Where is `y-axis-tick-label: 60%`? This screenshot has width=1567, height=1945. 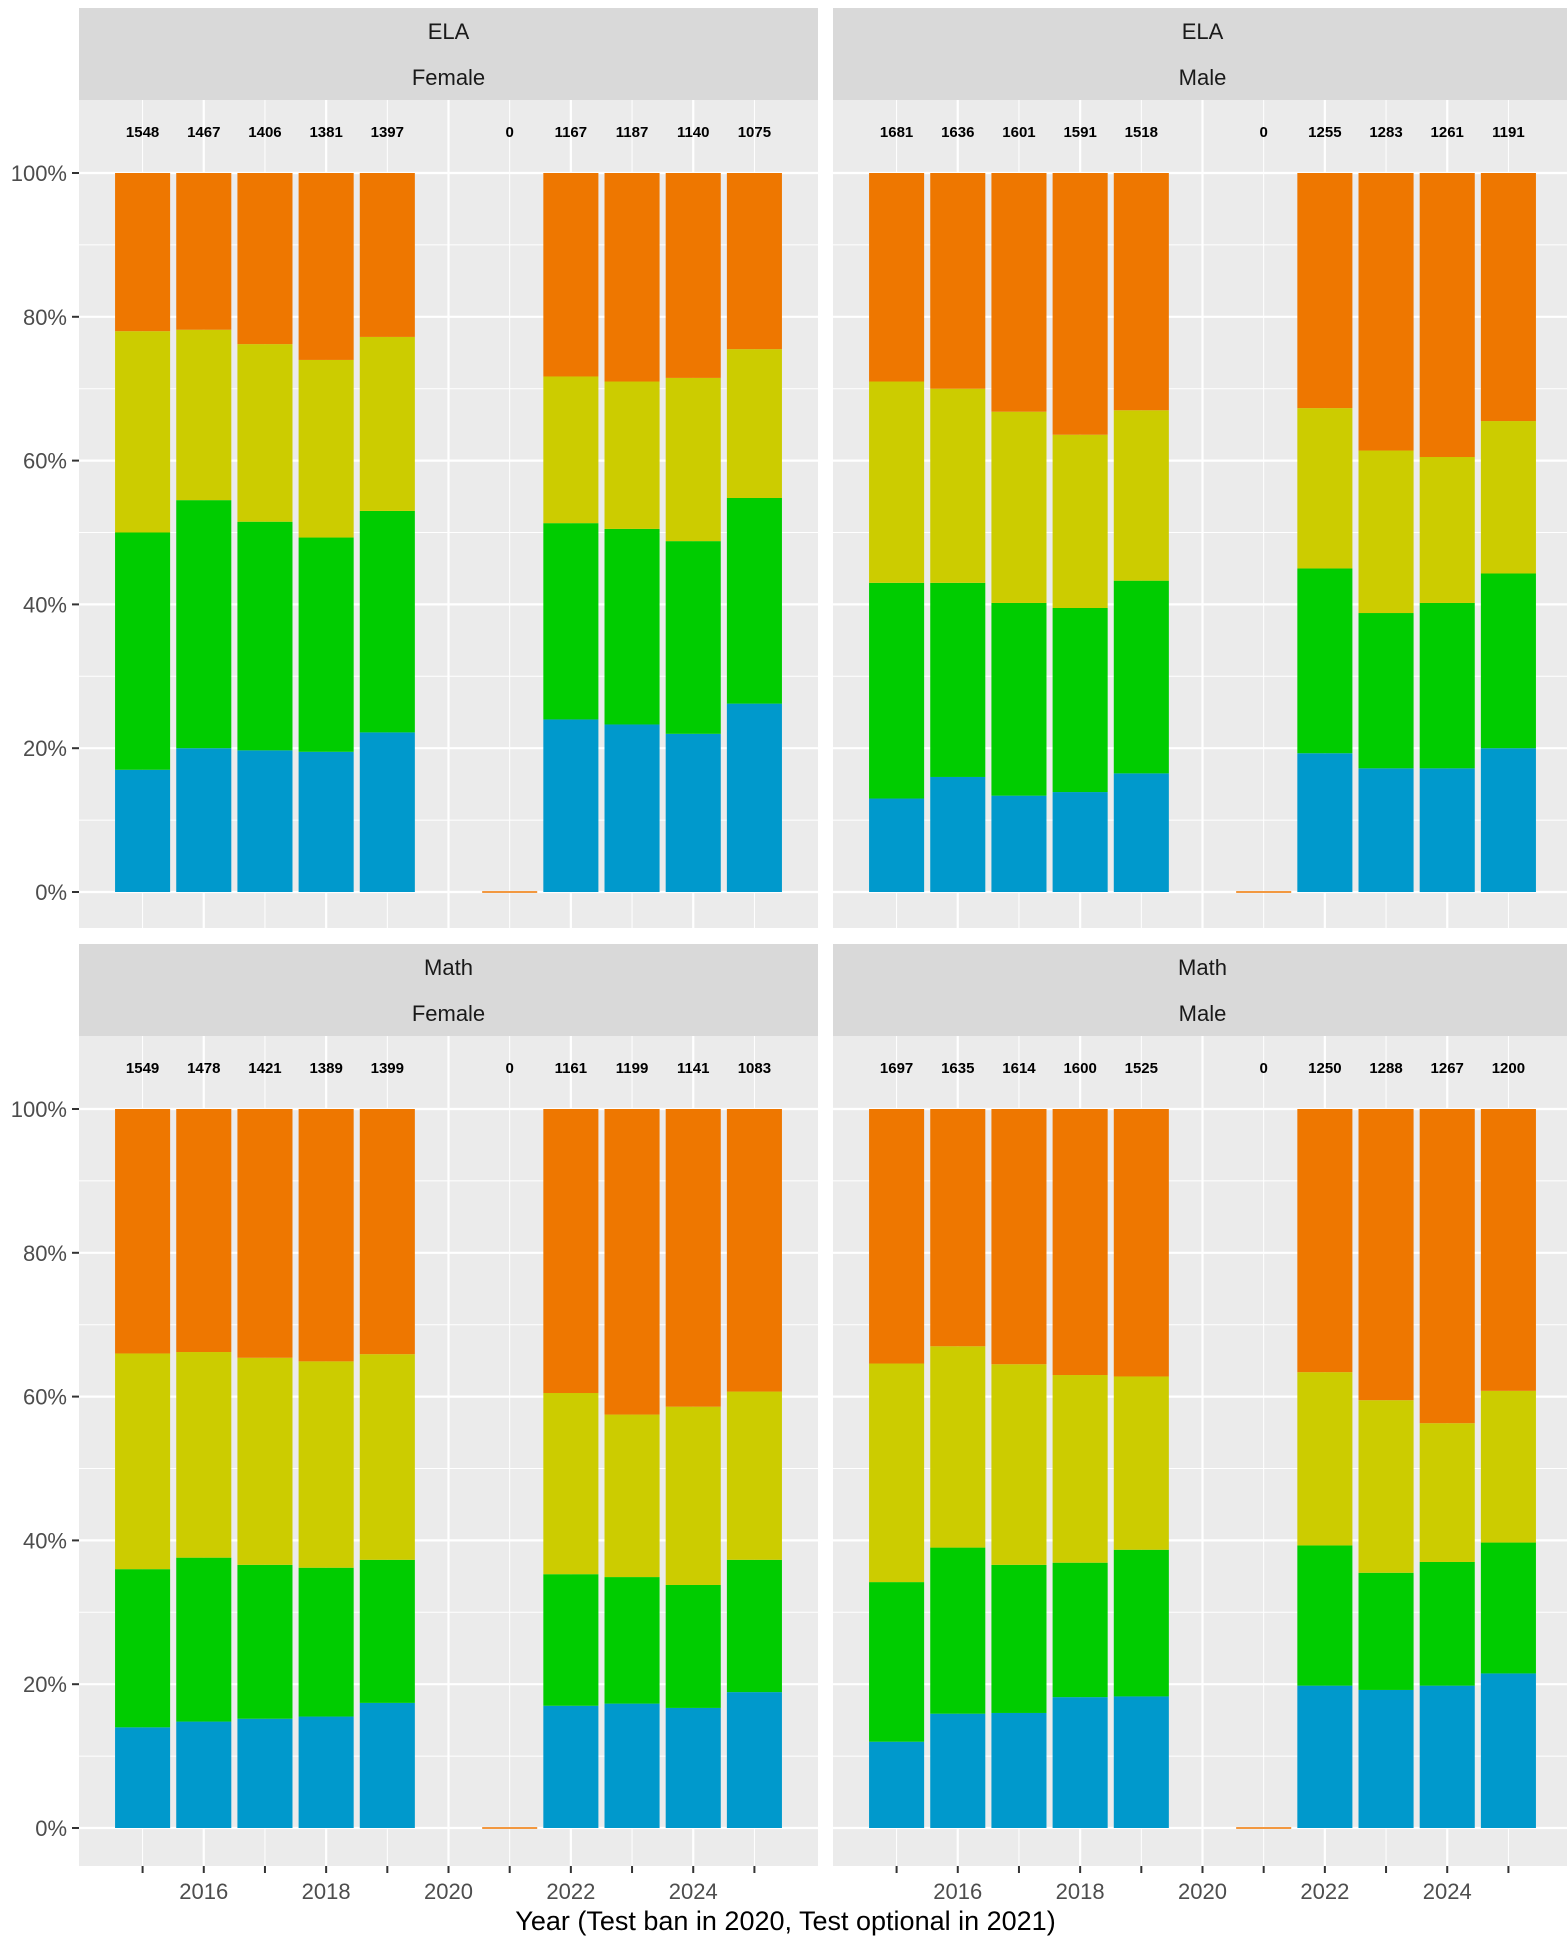
y-axis-tick-label: 60% is located at coordinates (45, 461).